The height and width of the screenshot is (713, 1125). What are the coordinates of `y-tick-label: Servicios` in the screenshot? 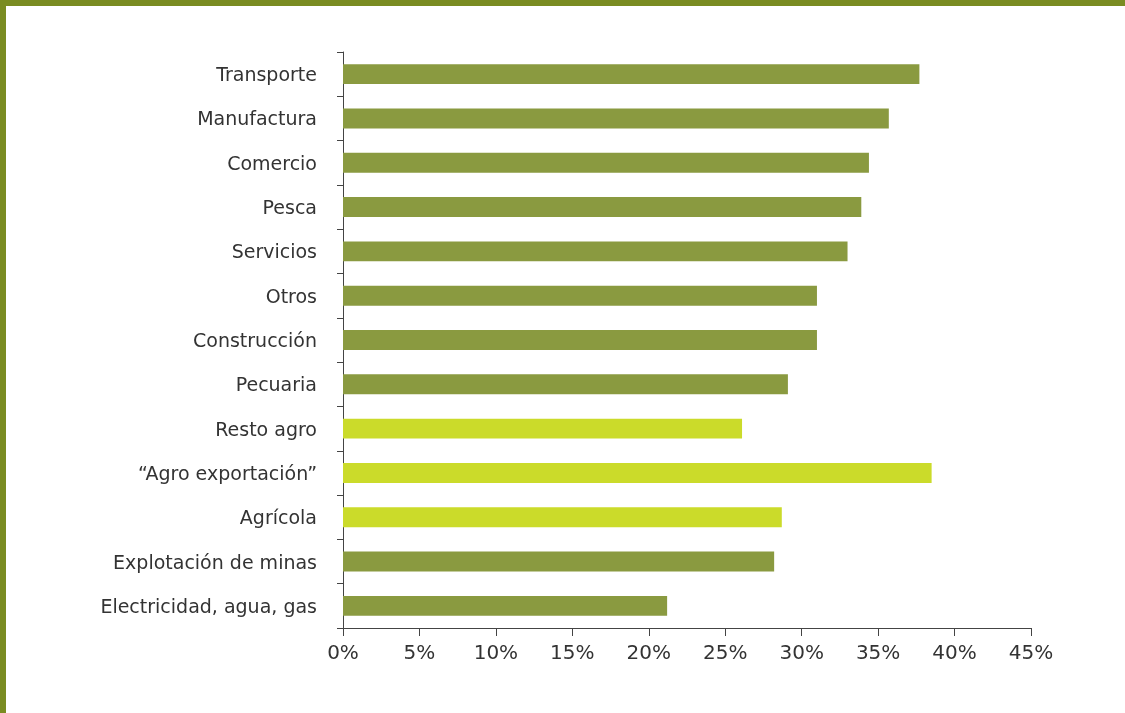 It's located at (274, 251).